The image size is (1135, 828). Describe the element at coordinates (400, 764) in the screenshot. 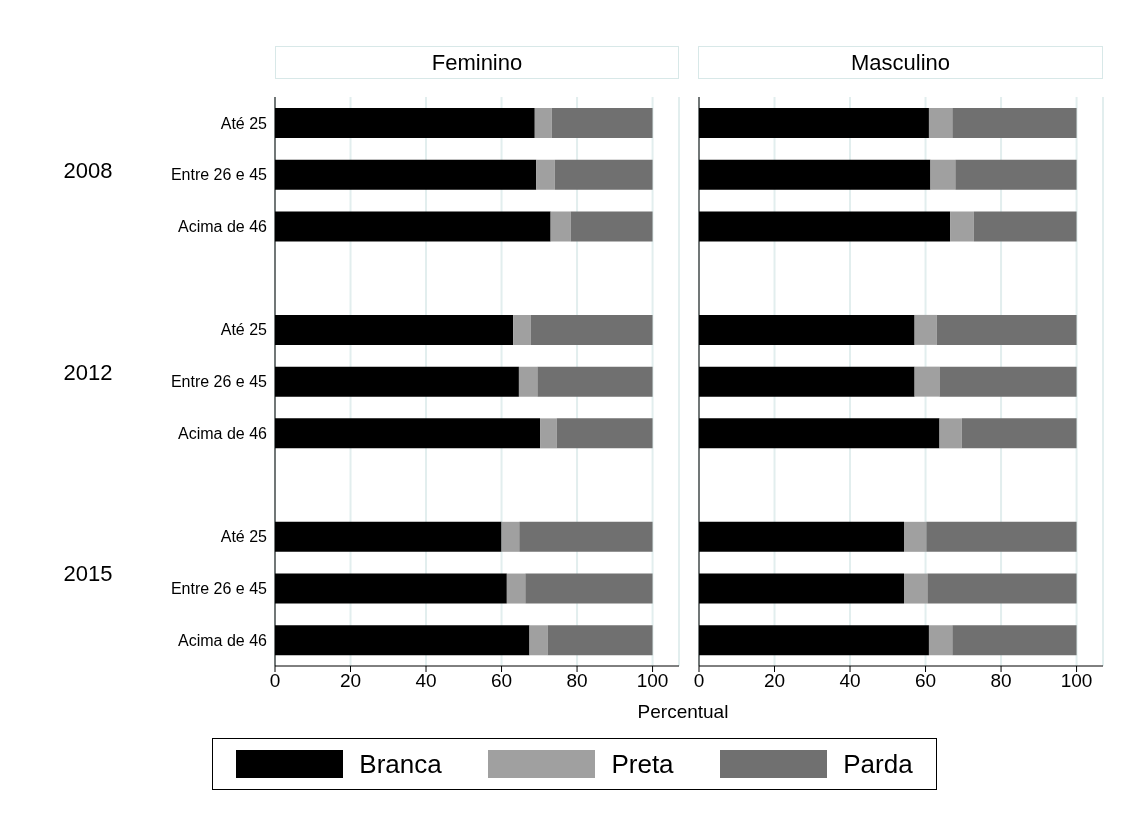

I see `legend-label: Branca` at that location.